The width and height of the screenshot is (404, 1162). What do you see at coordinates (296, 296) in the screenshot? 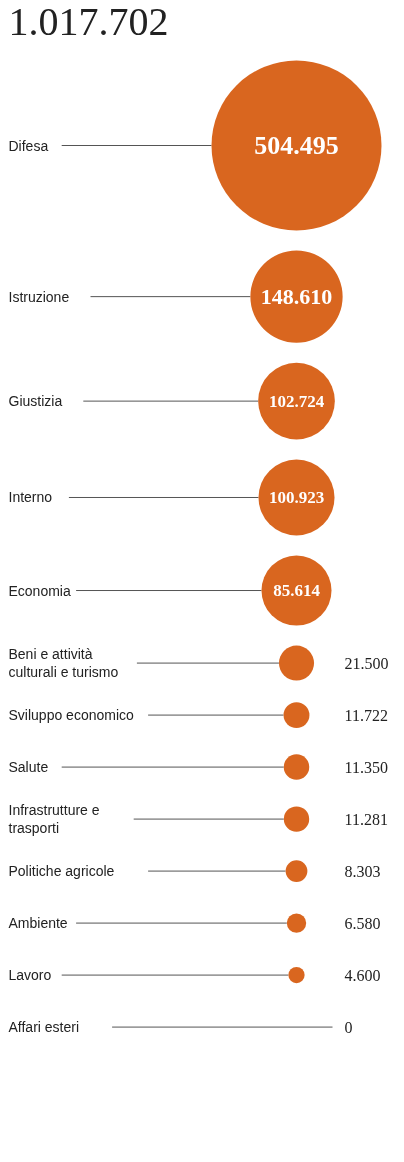
I see `data-label: 148.610` at bounding box center [296, 296].